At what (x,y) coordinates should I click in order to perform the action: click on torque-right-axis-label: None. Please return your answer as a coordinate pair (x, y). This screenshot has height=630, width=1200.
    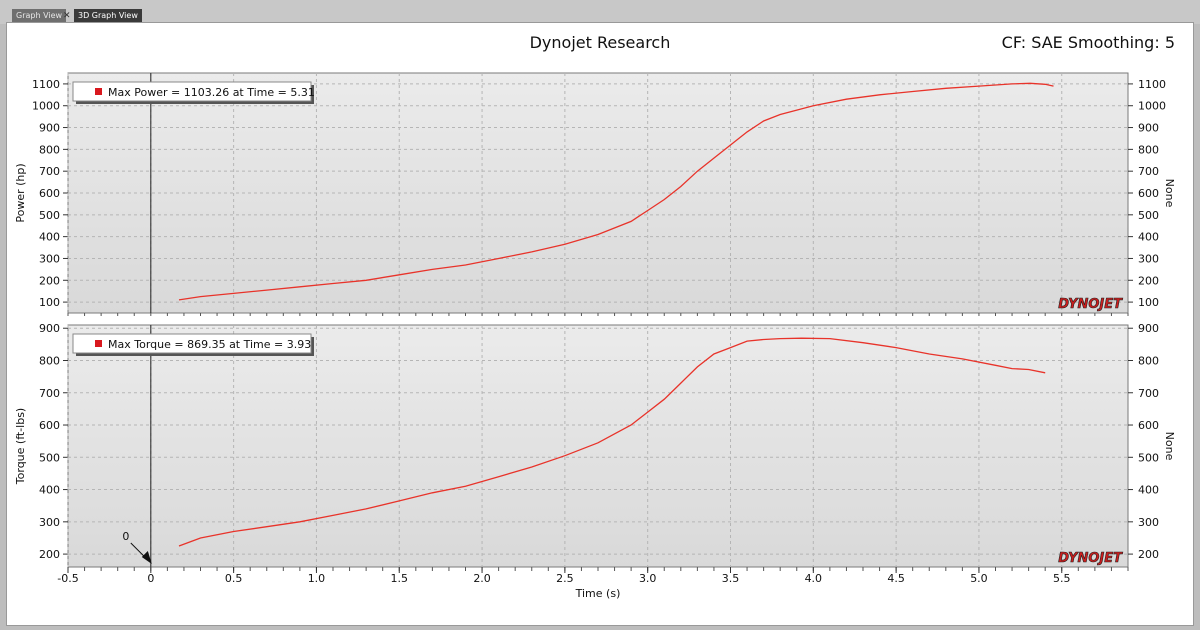
    Looking at the image, I should click on (1169, 446).